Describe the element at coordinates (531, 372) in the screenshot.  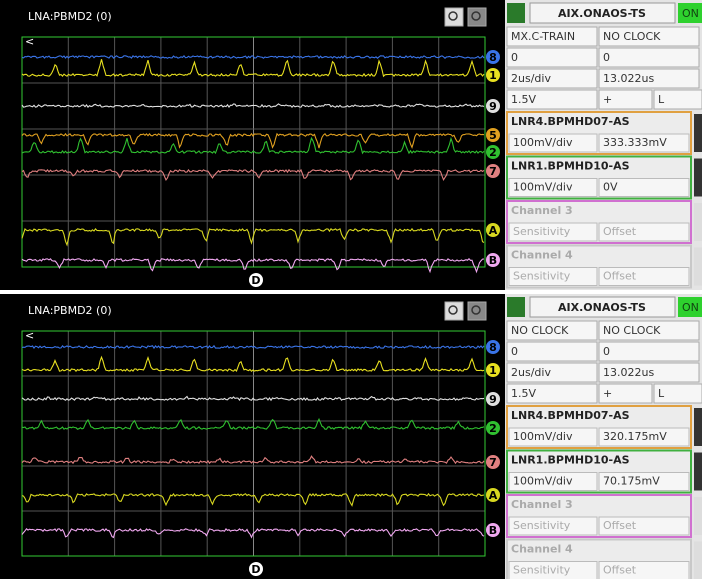
I see `field-text: 2us/div` at that location.